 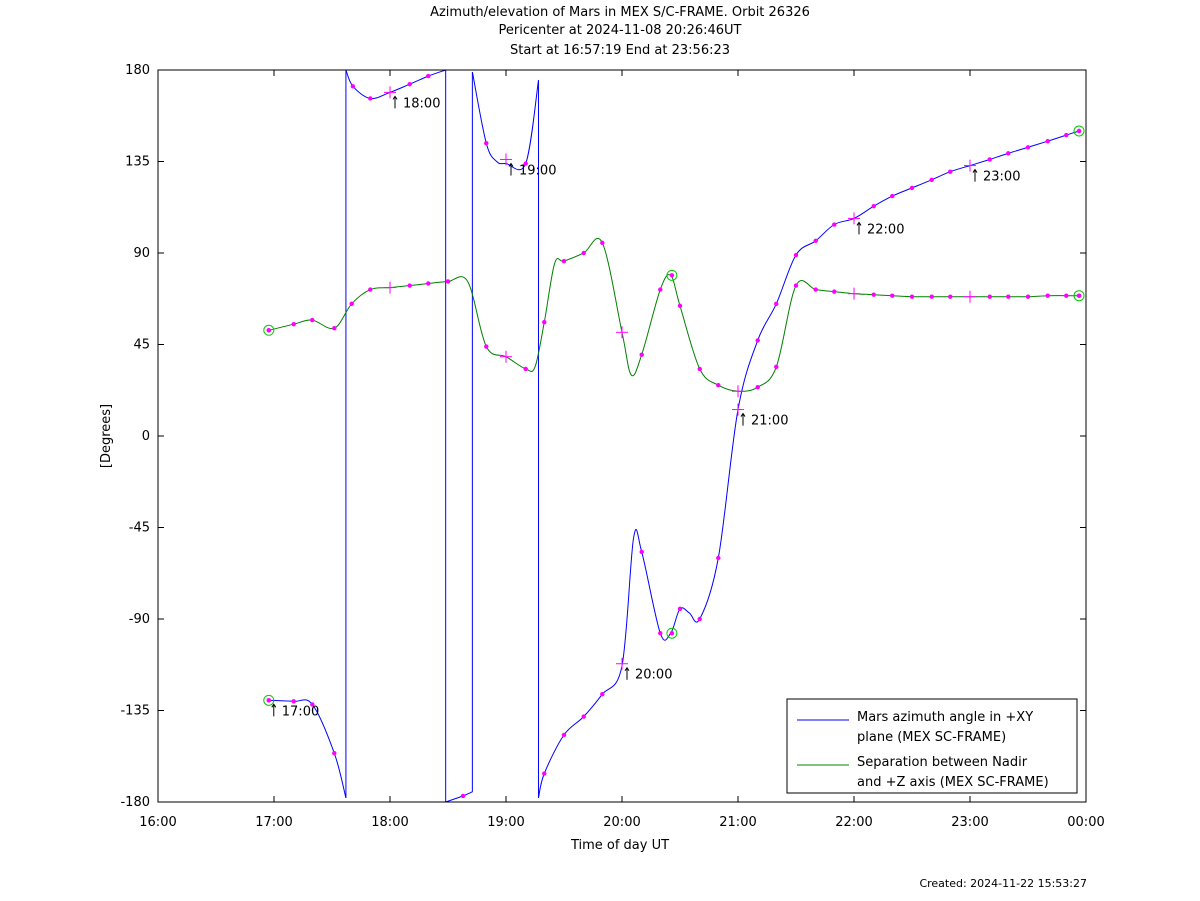 What do you see at coordinates (1001, 177) in the screenshot?
I see `hour-label: 23:00` at bounding box center [1001, 177].